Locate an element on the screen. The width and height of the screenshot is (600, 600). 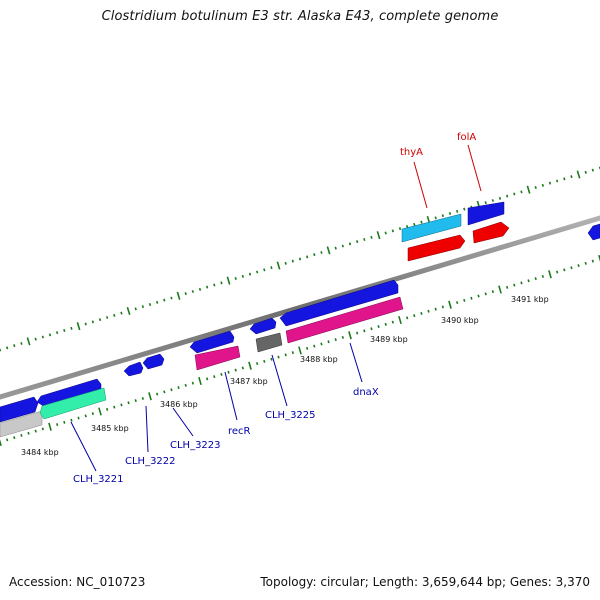
gene-lightgray is located at coordinates (21, 424).